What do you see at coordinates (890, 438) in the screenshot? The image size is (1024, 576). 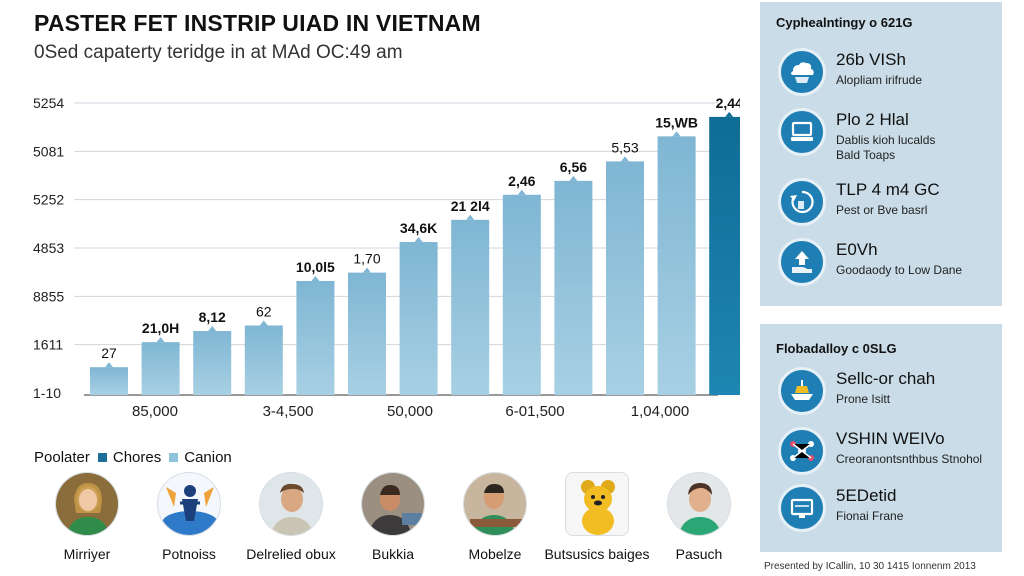 I see `item-title: VSHIN WEIVo` at bounding box center [890, 438].